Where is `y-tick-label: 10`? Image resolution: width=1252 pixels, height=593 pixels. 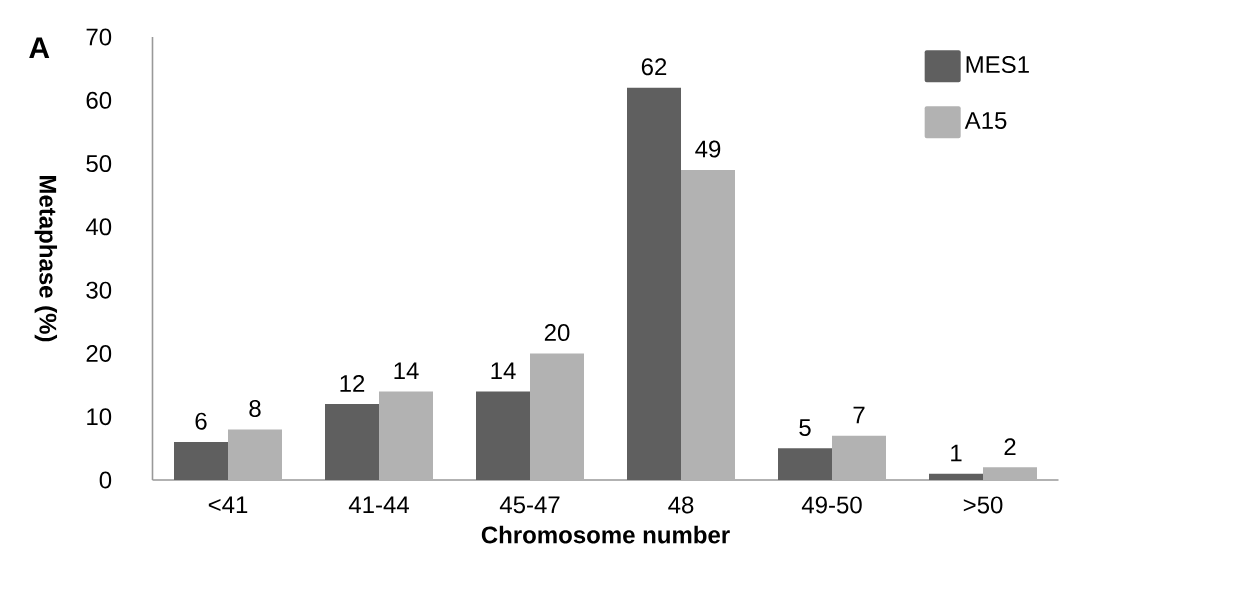 y-tick-label: 10 is located at coordinates (99, 417).